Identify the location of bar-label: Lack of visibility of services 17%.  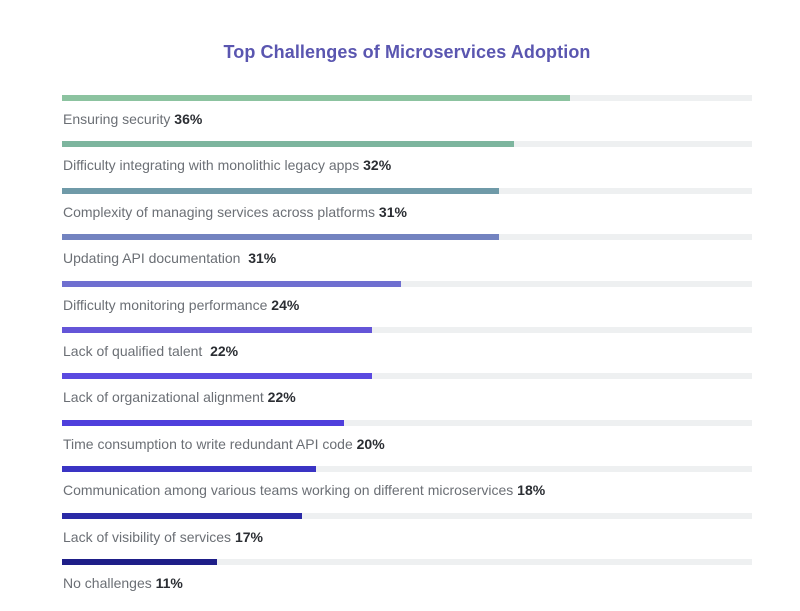
(163, 537).